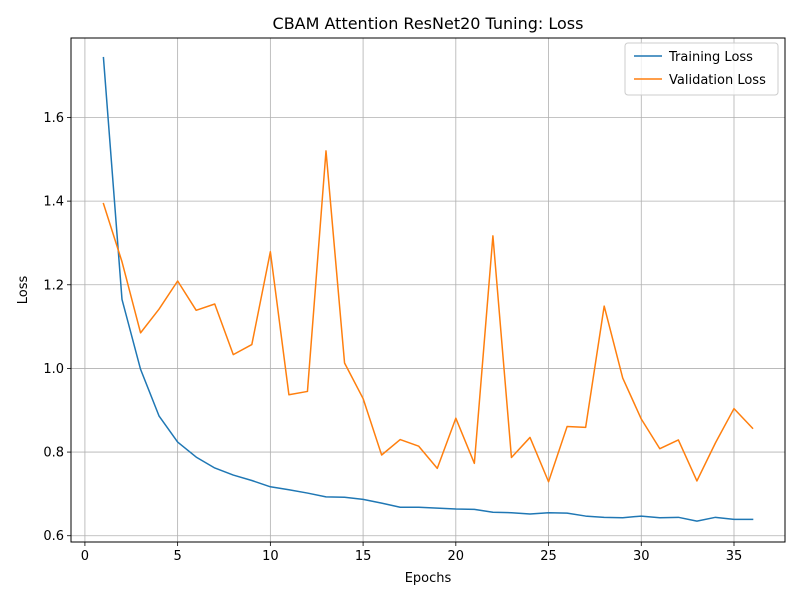 The image size is (800, 600). Describe the element at coordinates (23, 290) in the screenshot. I see `y-axis-label: Loss` at that location.